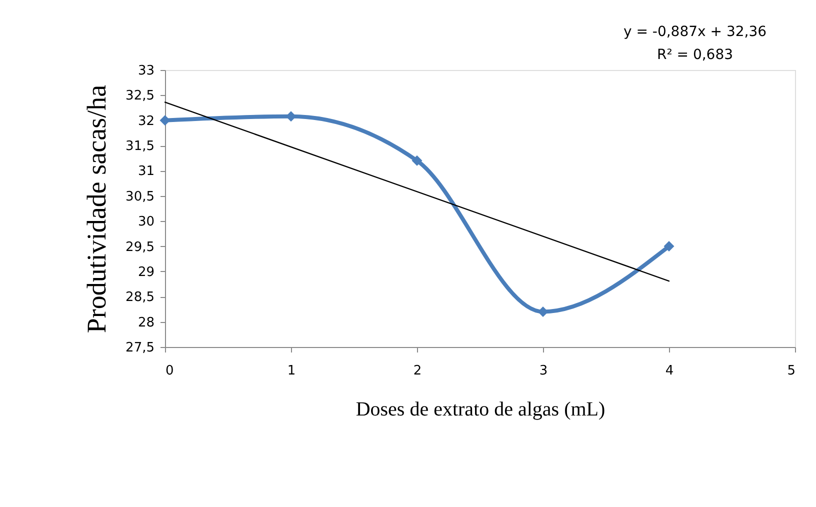  What do you see at coordinates (140, 348) in the screenshot?
I see `y-tick-label: 27,5` at bounding box center [140, 348].